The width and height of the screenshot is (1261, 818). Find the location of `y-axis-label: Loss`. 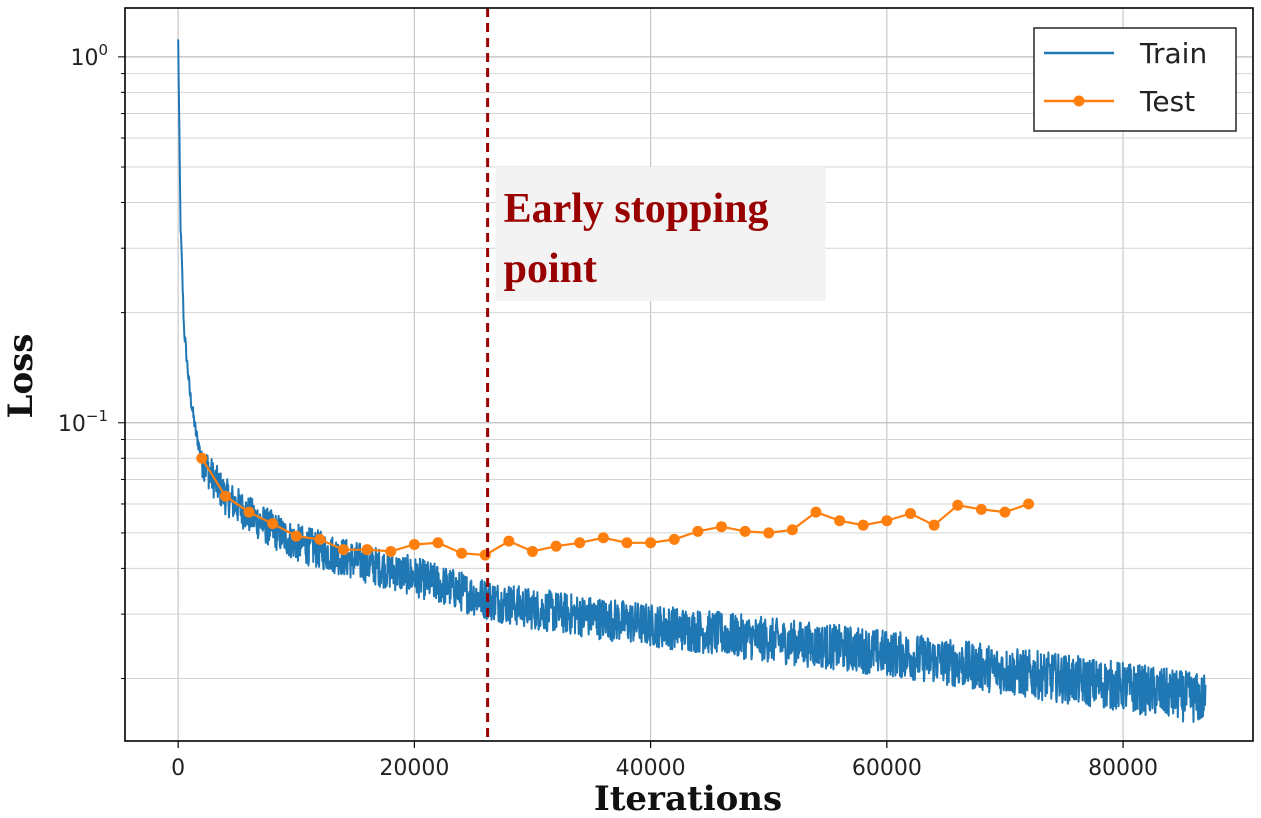

y-axis-label: Loss is located at coordinates (21, 376).